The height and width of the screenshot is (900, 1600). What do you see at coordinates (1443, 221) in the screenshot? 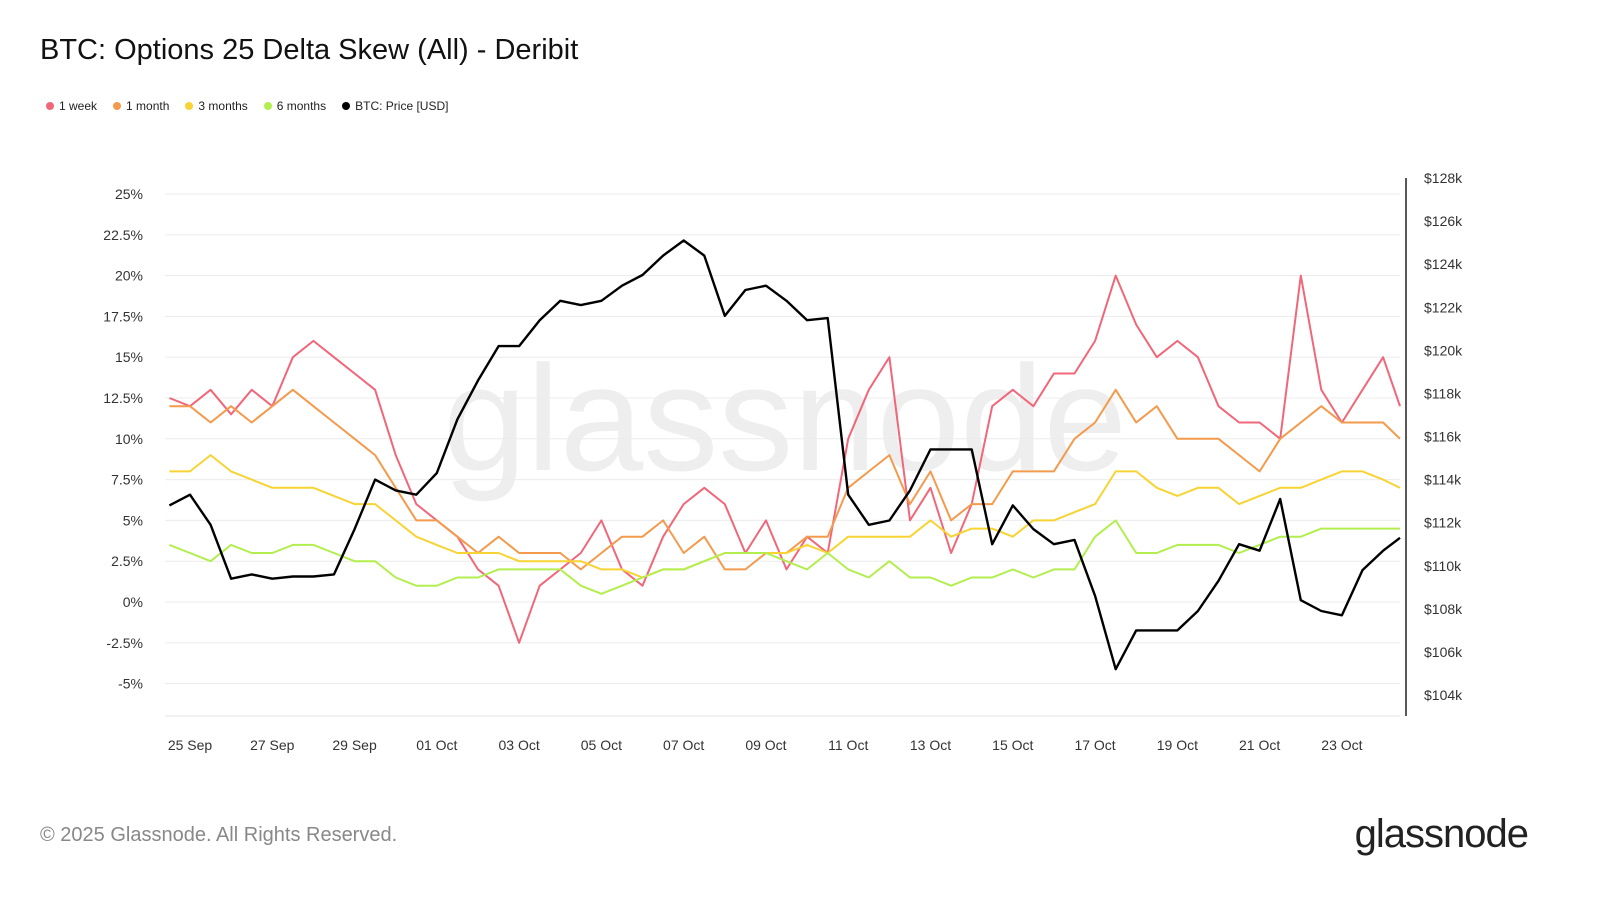
I see `y-right-tick-label: $126k` at bounding box center [1443, 221].